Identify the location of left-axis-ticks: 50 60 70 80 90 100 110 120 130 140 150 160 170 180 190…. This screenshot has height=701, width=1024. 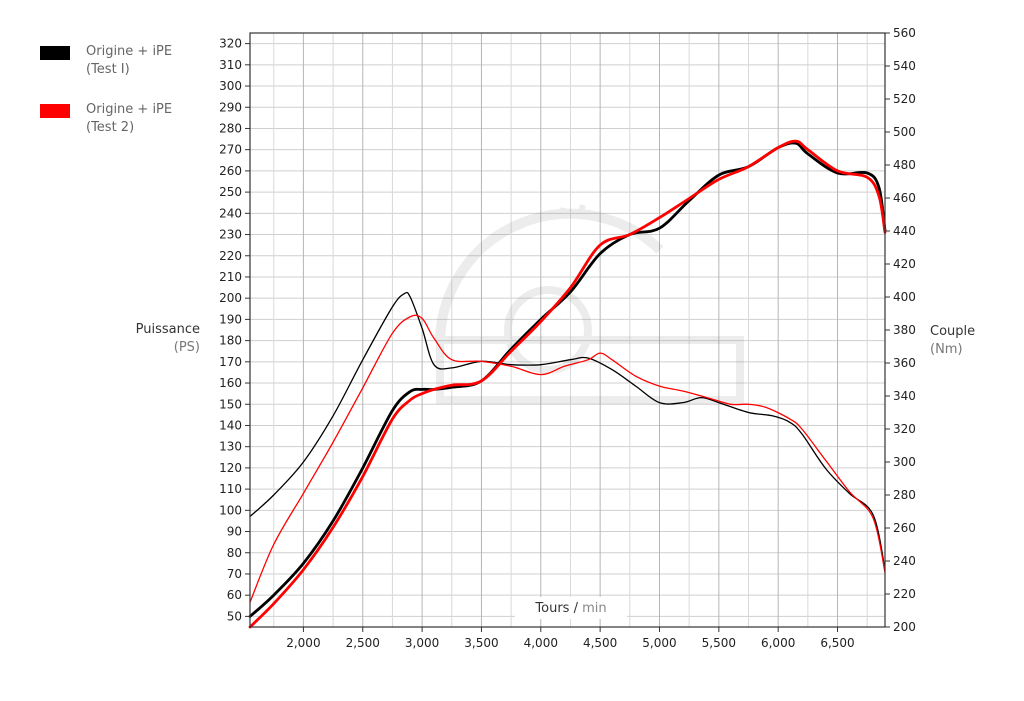
(234, 330).